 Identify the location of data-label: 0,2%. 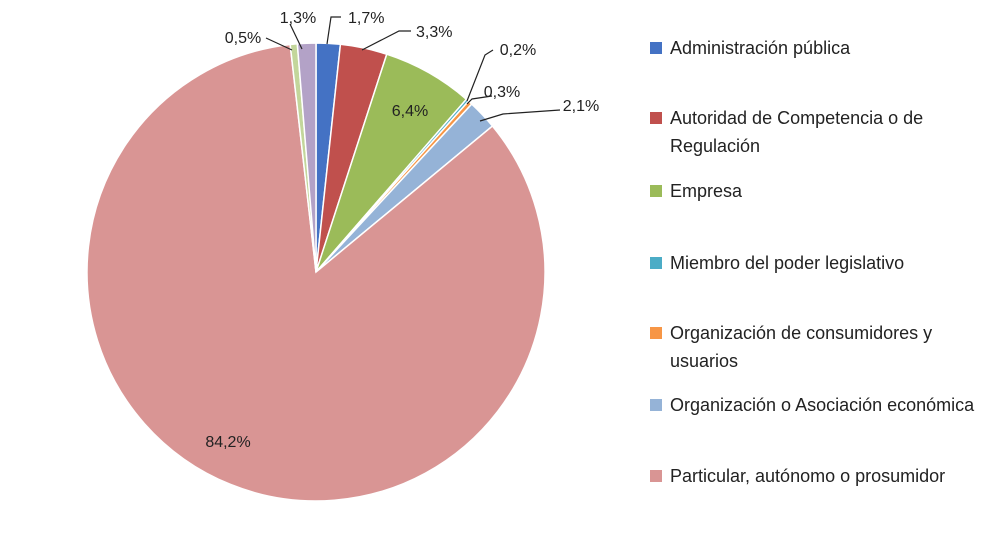
(518, 50).